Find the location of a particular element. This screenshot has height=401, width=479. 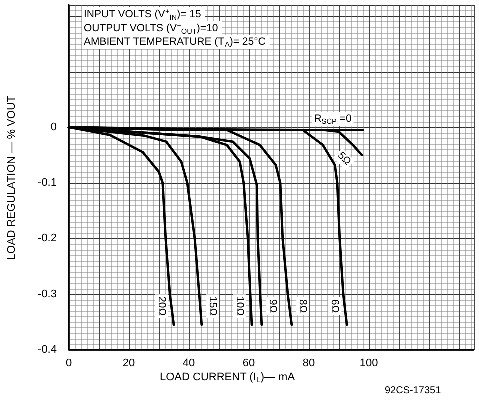

y-tick-label: -0.3 is located at coordinates (47, 294).